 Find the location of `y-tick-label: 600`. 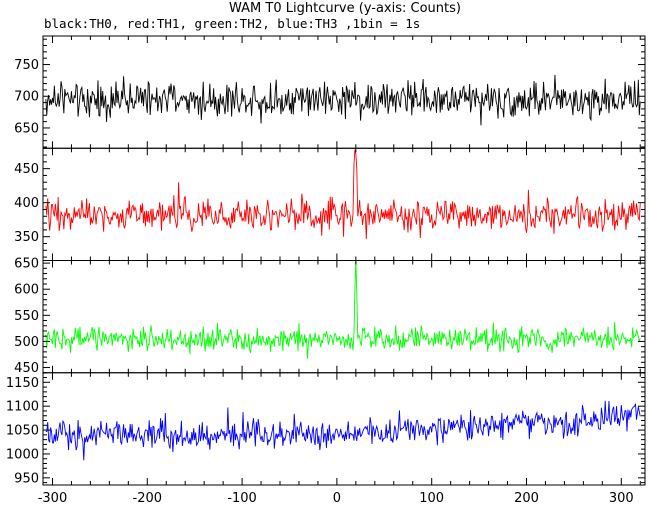

y-tick-label: 600 is located at coordinates (26, 290).